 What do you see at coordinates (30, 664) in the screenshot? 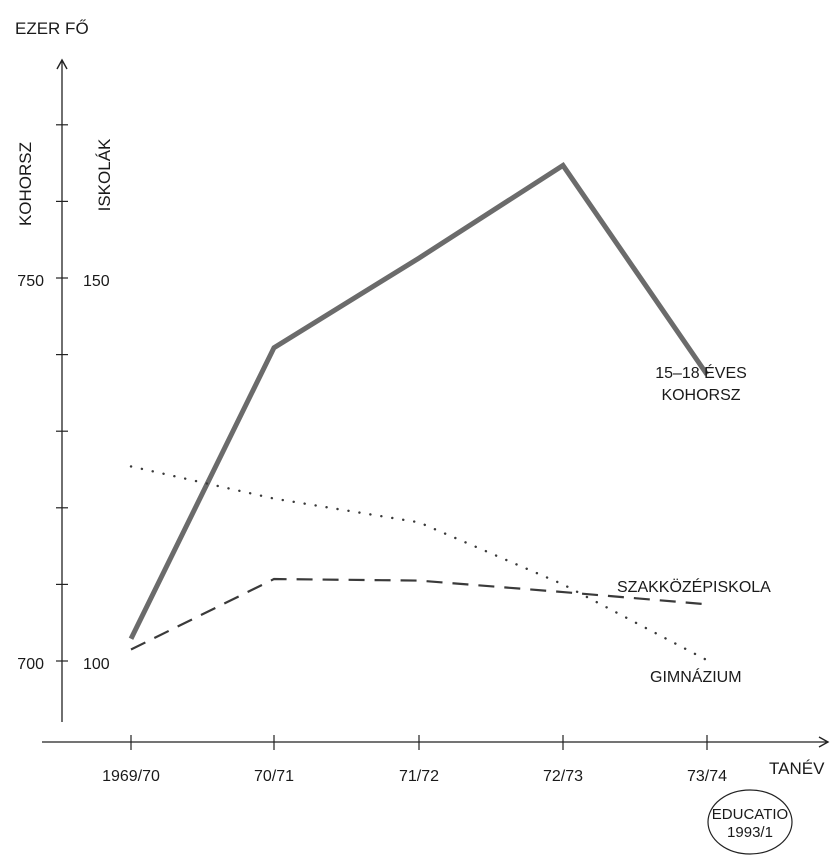
I see `y-left-tick-label: 700` at bounding box center [30, 664].